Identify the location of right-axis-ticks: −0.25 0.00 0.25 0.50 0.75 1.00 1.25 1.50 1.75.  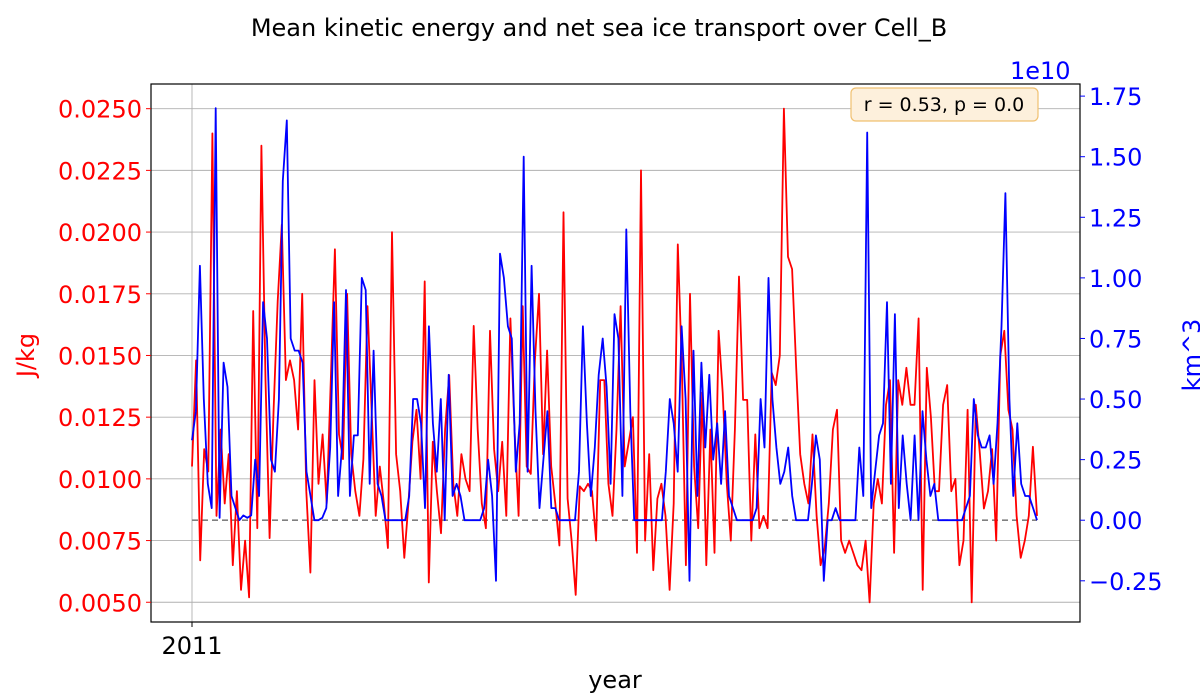
(1121, 339).